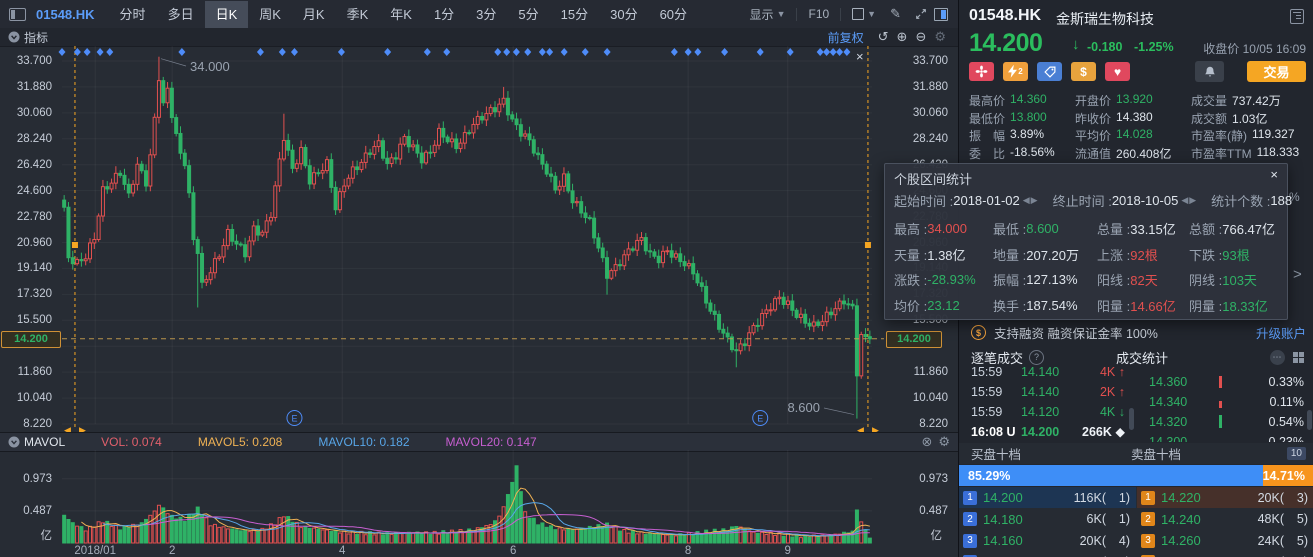  I want to click on mavol-collapse-icon, so click(14, 442).